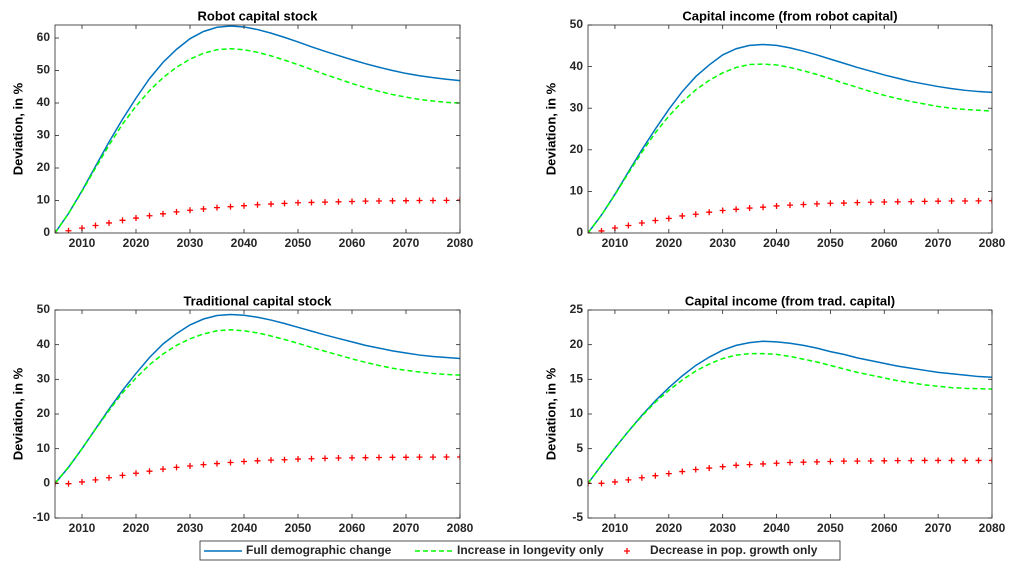  I want to click on chart-title: Capital income (from robot capital), so click(789, 15).